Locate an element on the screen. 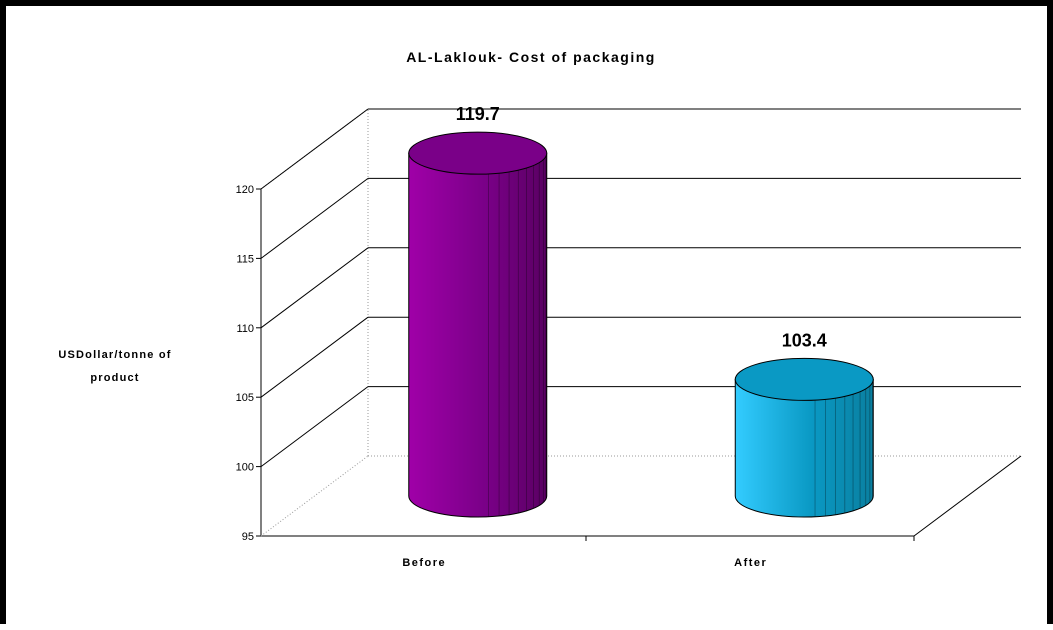  y-tick-label: 100 is located at coordinates (245, 468).